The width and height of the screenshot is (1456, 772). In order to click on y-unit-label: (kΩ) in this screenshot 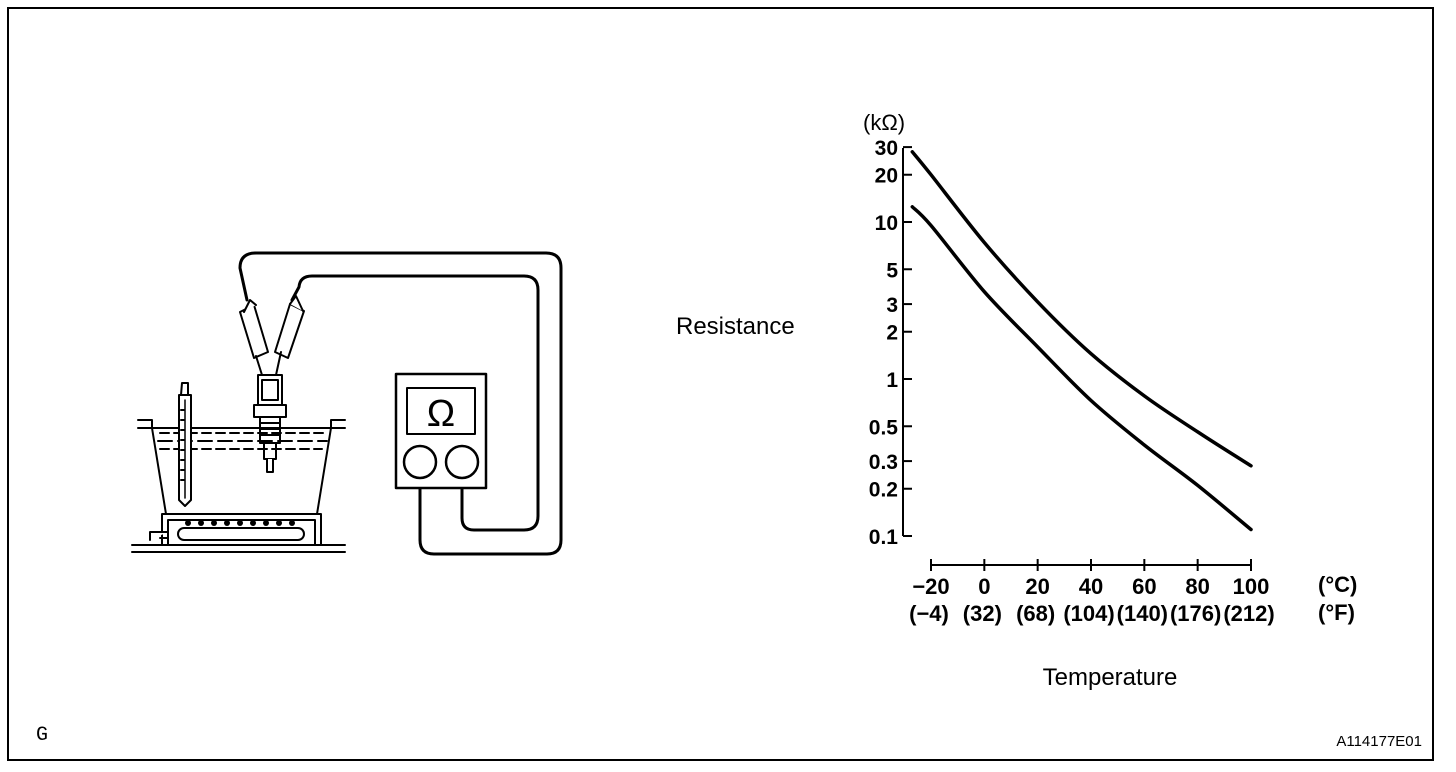, I will do `click(884, 122)`.